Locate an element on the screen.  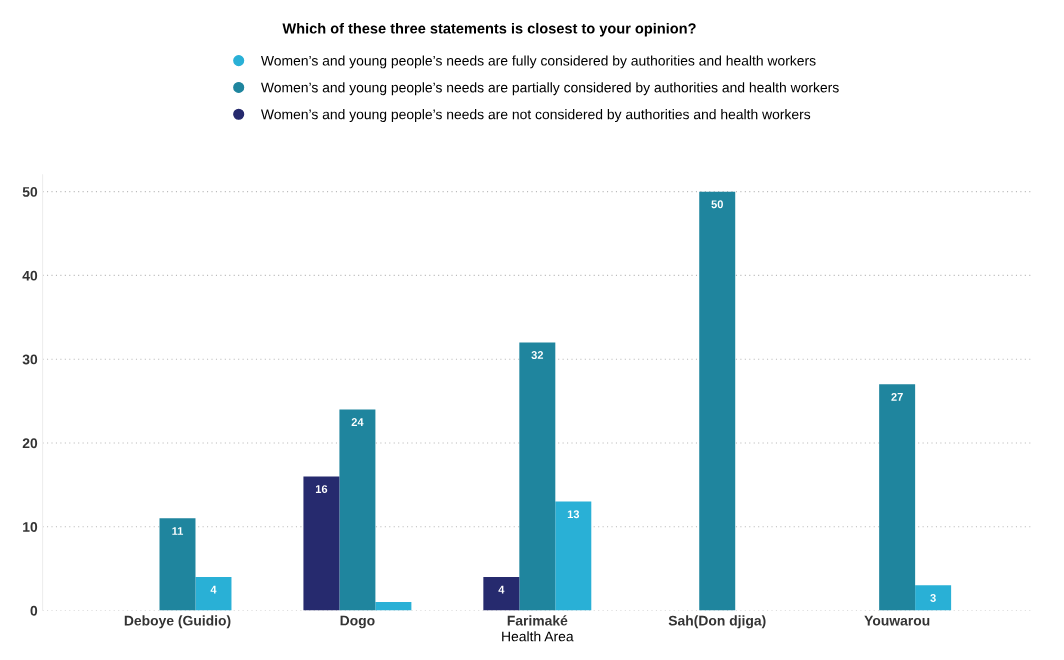
y-tick-label: 30 is located at coordinates (30, 359).